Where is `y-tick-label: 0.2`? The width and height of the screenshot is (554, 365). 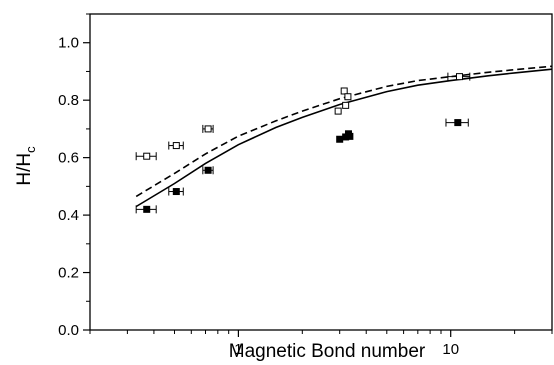
y-tick-label: 0.2 is located at coordinates (68, 273).